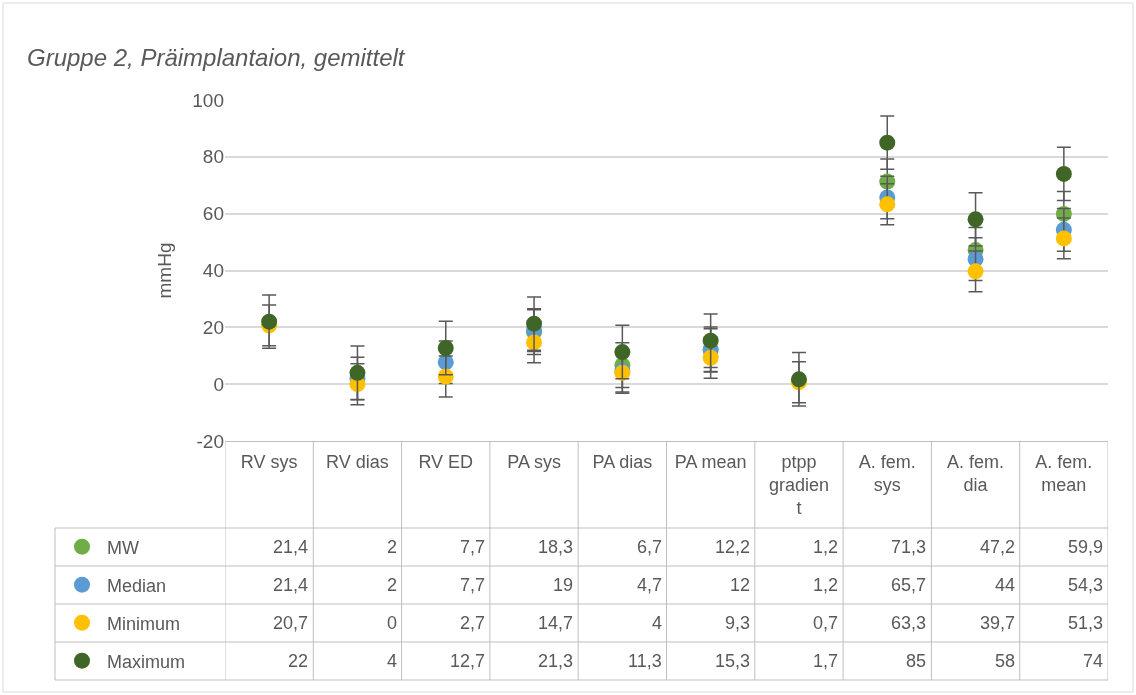 This screenshot has width=1136, height=695. Describe the element at coordinates (473, 547) in the screenshot. I see `text: 7,7` at that location.